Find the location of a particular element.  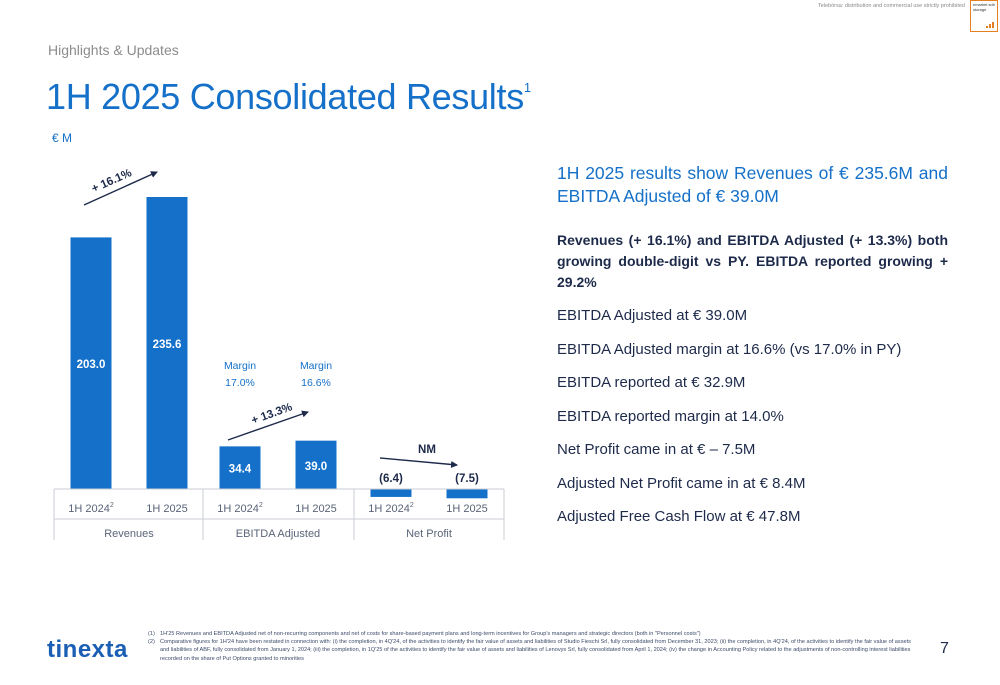

data-label: 39.0 is located at coordinates (316, 467).